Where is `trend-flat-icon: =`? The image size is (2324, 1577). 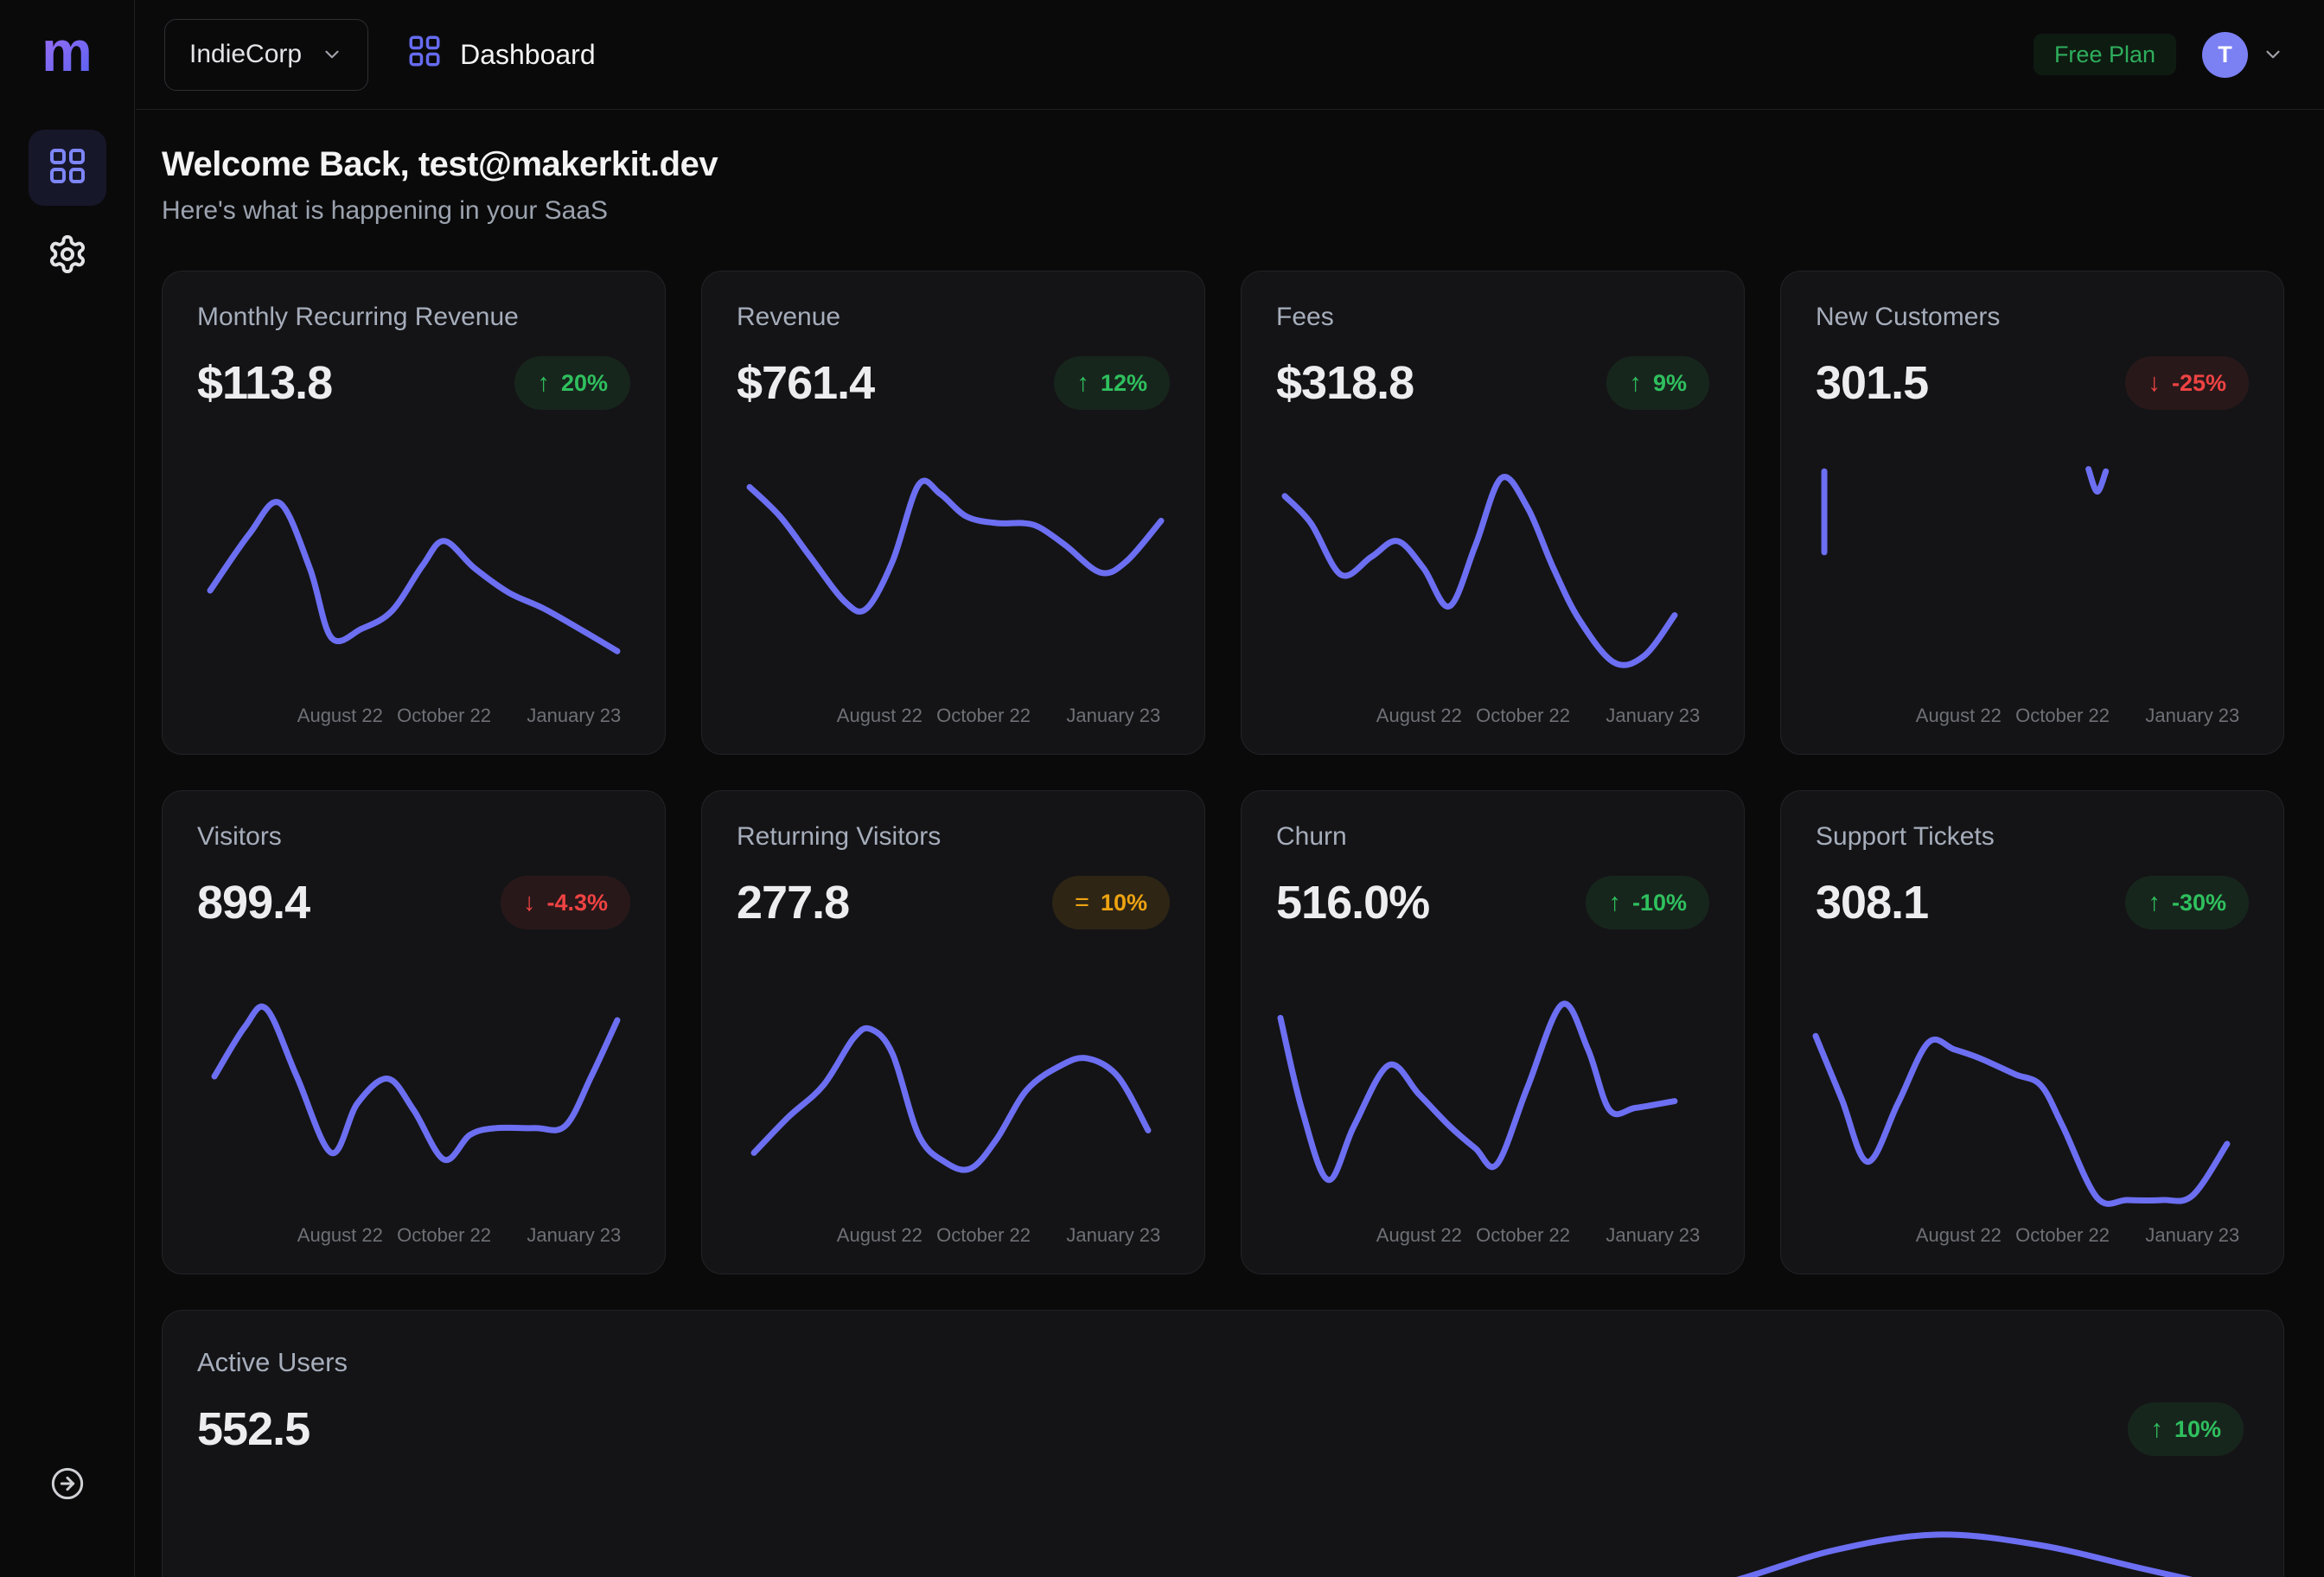
trend-flat-icon: = is located at coordinates (1082, 902).